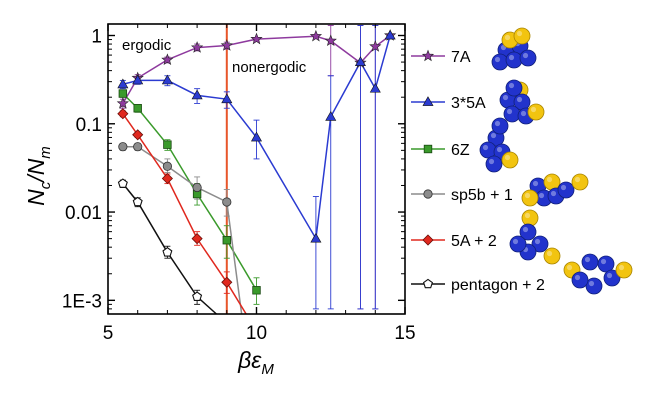 The width and height of the screenshot is (653, 402). What do you see at coordinates (256, 333) in the screenshot?
I see `x-tick-label-10: 10` at bounding box center [256, 333].